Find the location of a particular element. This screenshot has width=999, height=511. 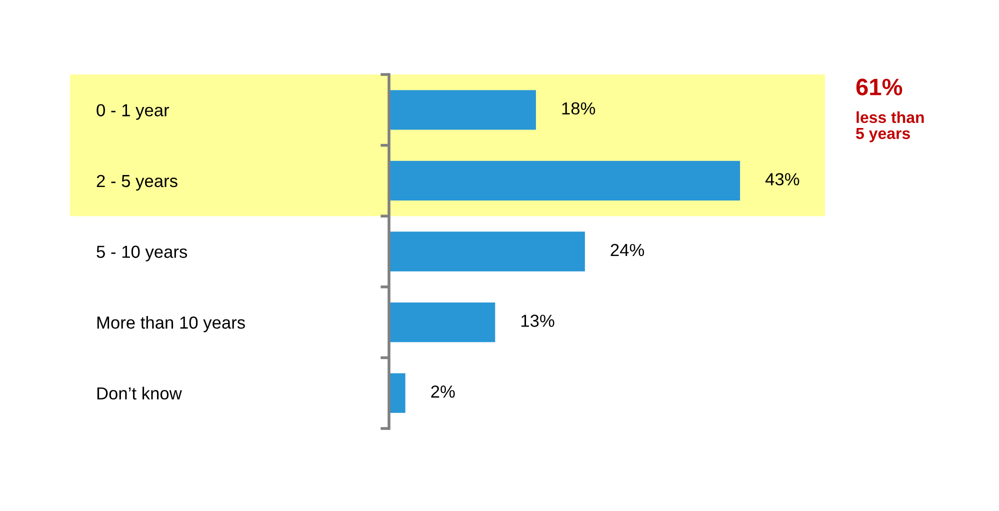

y-tick-label: Don’t know is located at coordinates (139, 393).